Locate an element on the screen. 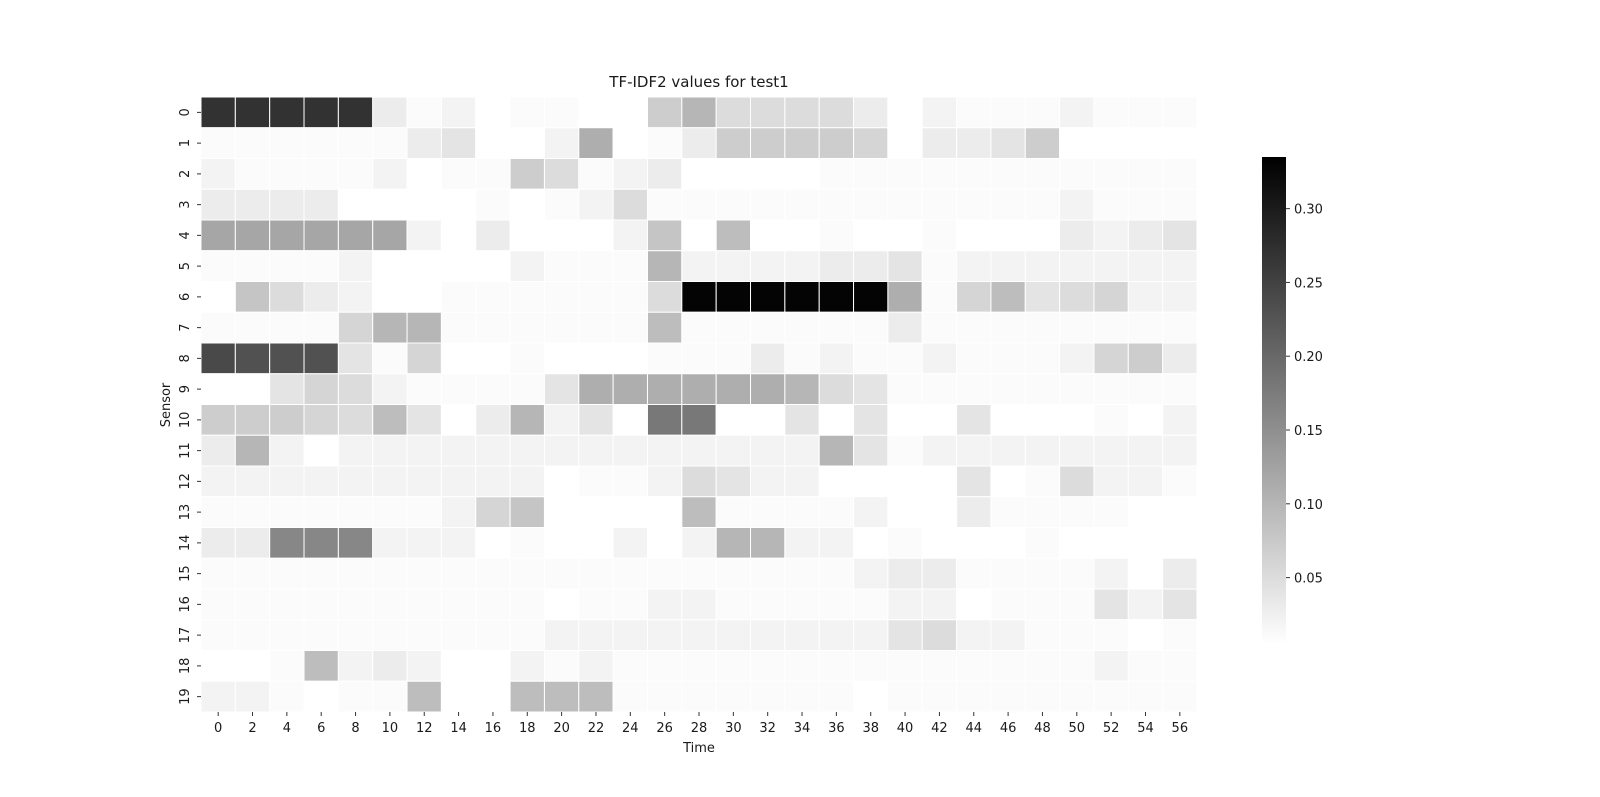 This screenshot has width=1600, height=797. chart-title: TF-IDF2 values for test1 is located at coordinates (698, 82).